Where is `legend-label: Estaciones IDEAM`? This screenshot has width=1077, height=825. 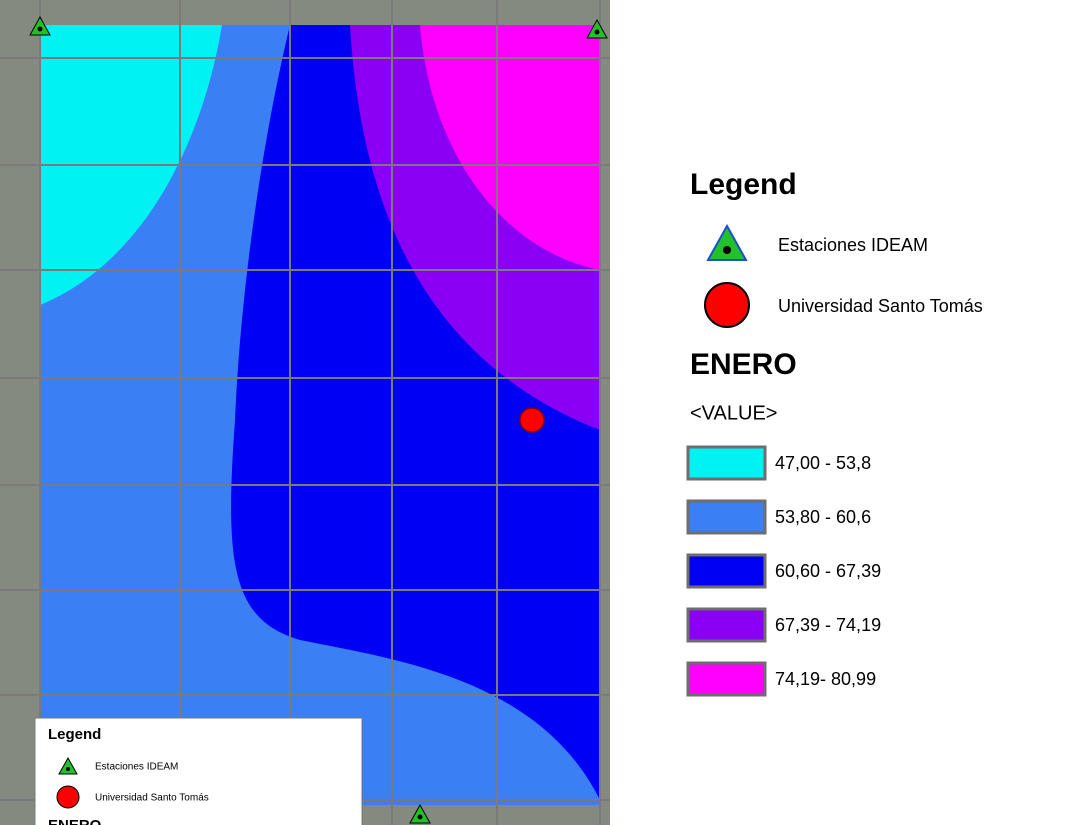 legend-label: Estaciones IDEAM is located at coordinates (853, 245).